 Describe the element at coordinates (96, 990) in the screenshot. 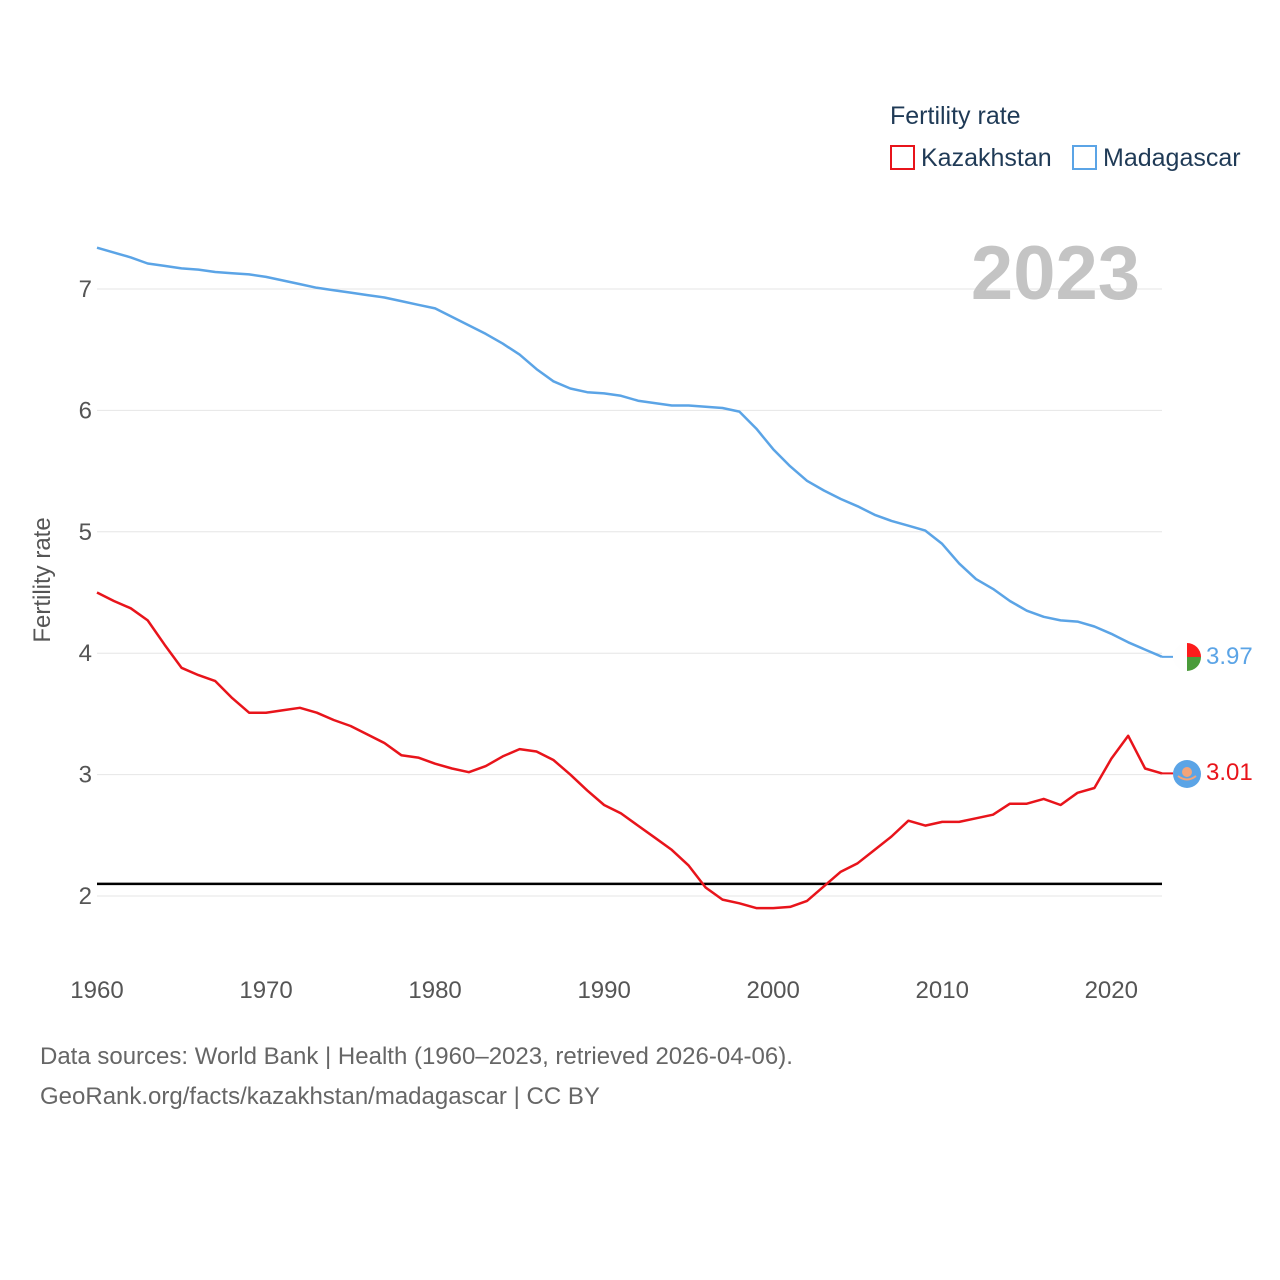

I see `x-tick-label: 1960` at that location.